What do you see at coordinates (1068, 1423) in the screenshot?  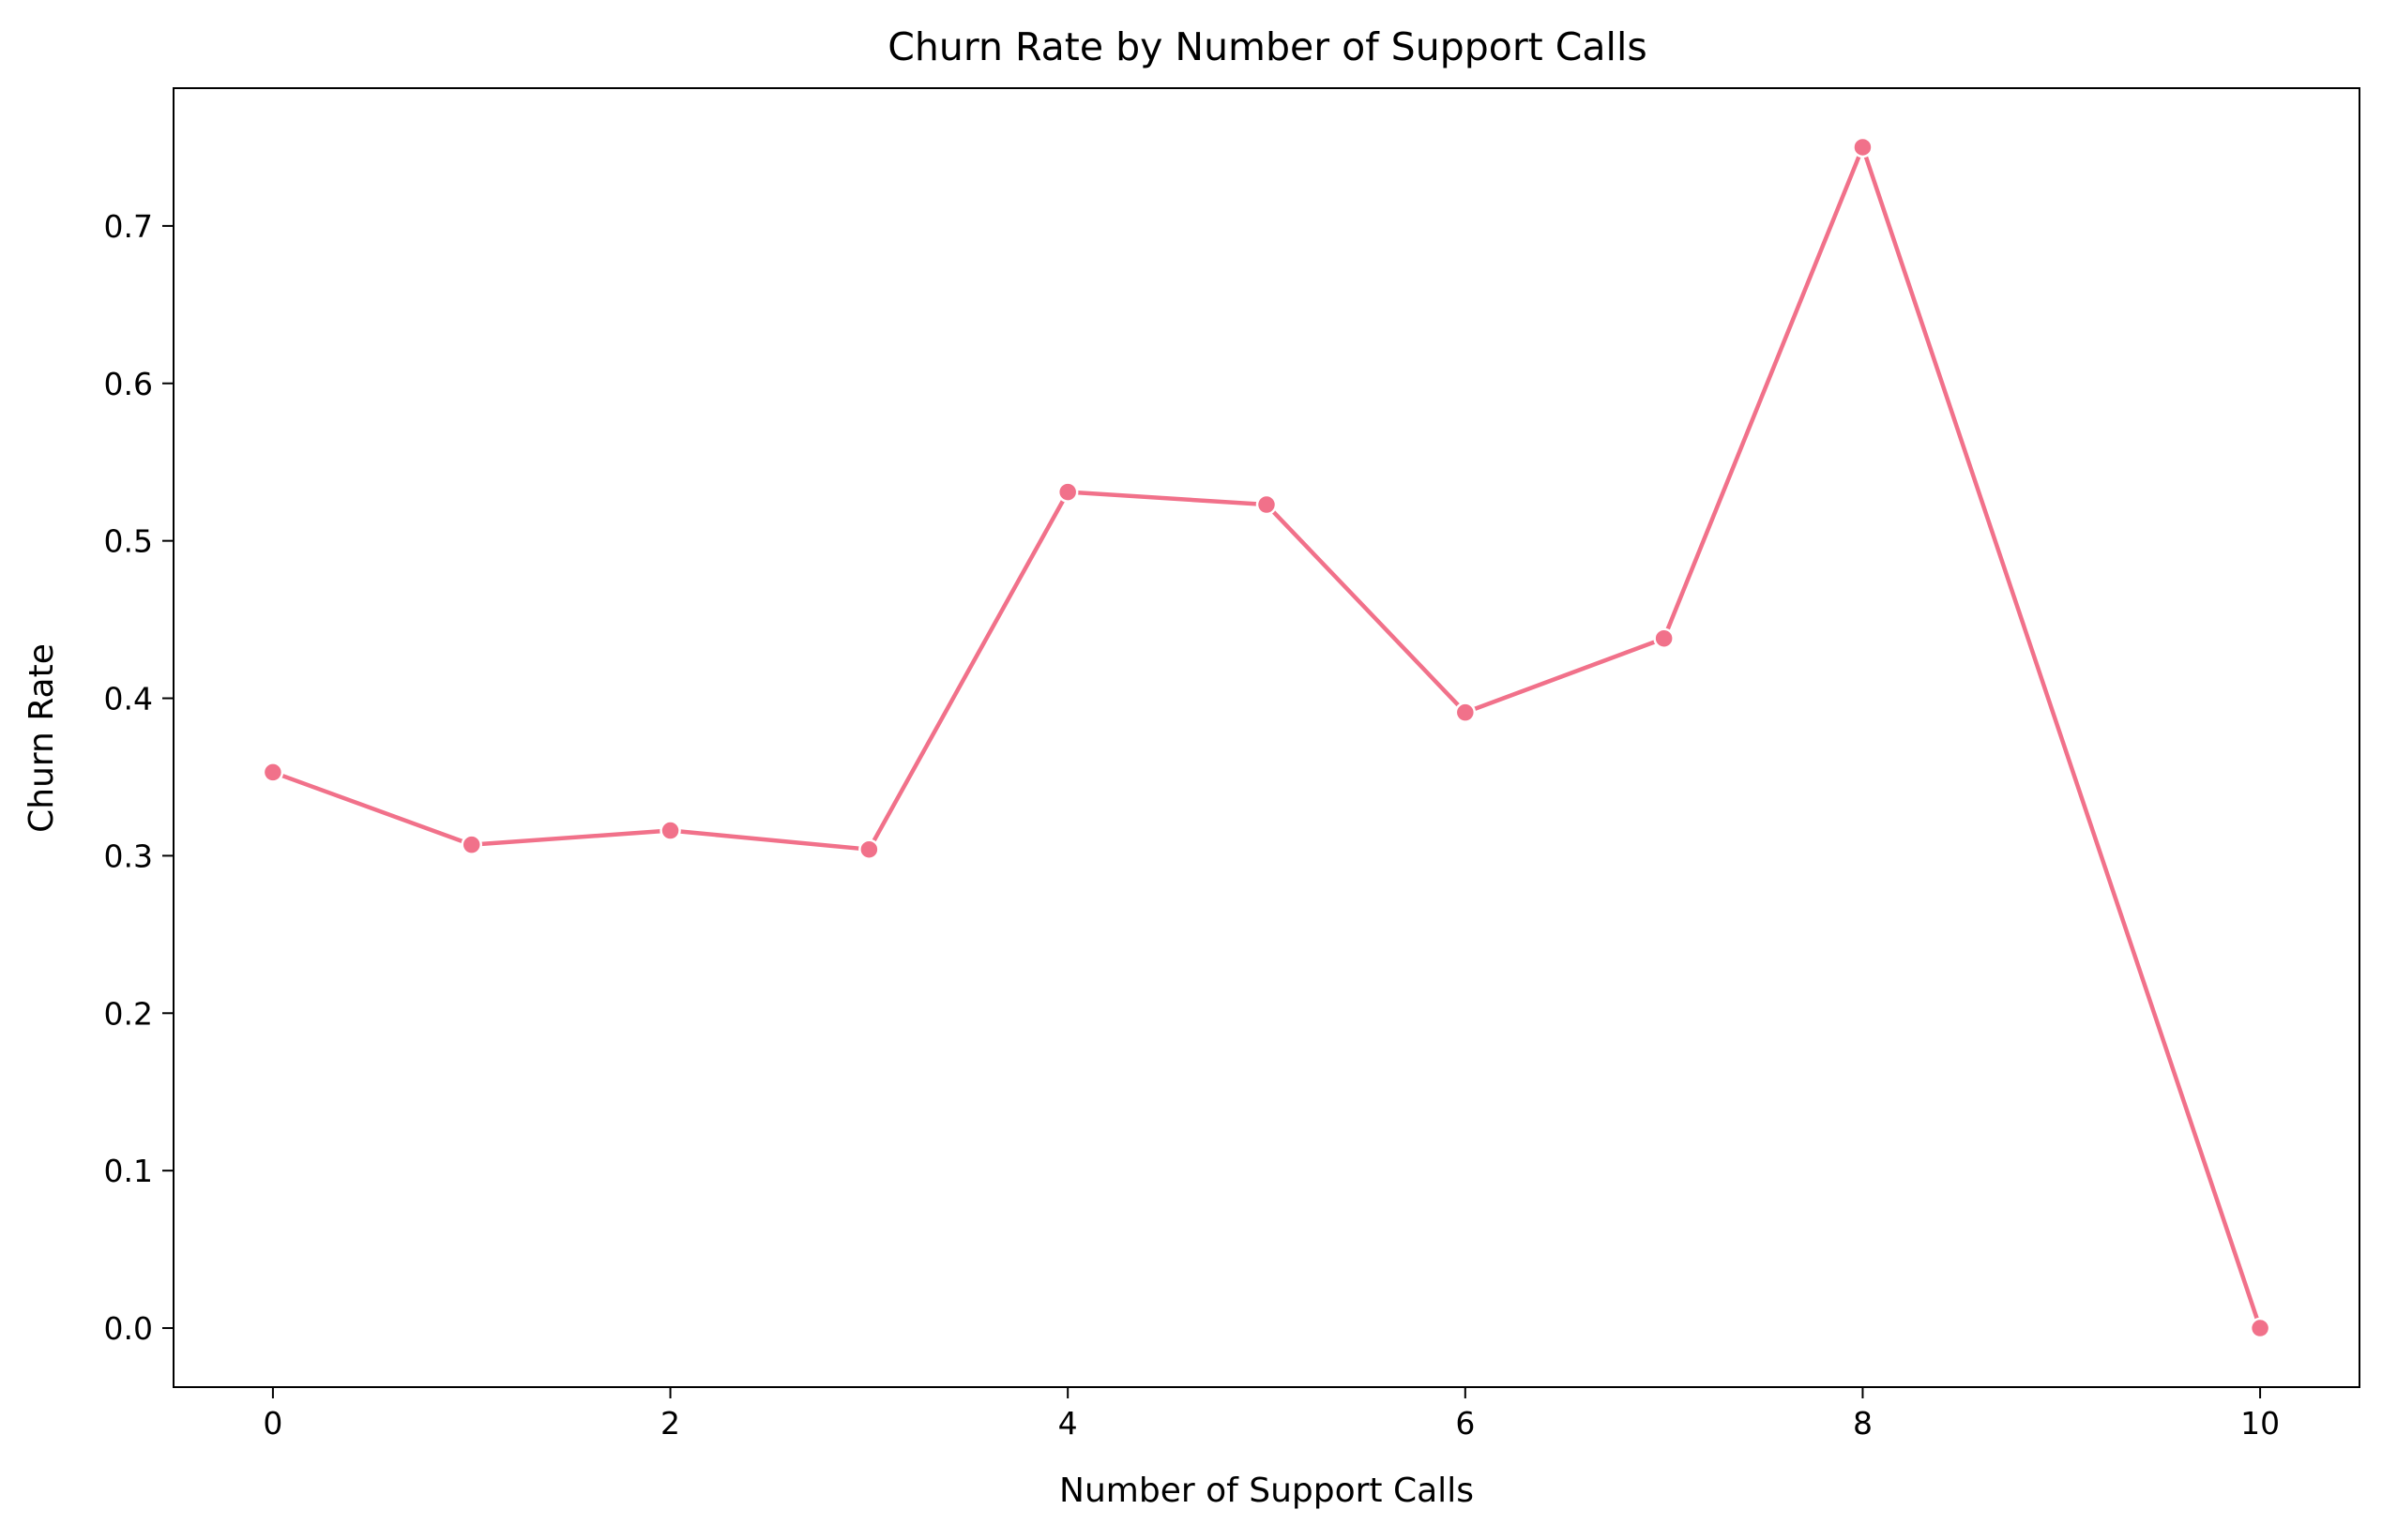 I see `x-tick-label: 4` at bounding box center [1068, 1423].